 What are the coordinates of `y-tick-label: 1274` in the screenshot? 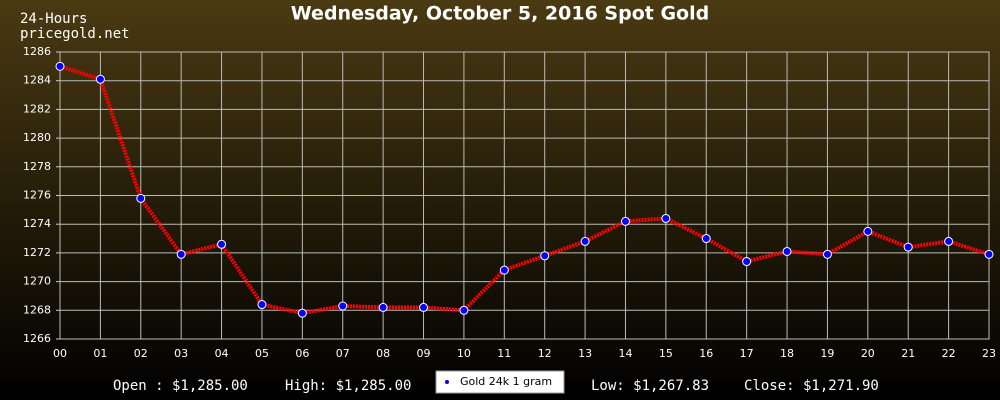 It's located at (37, 223).